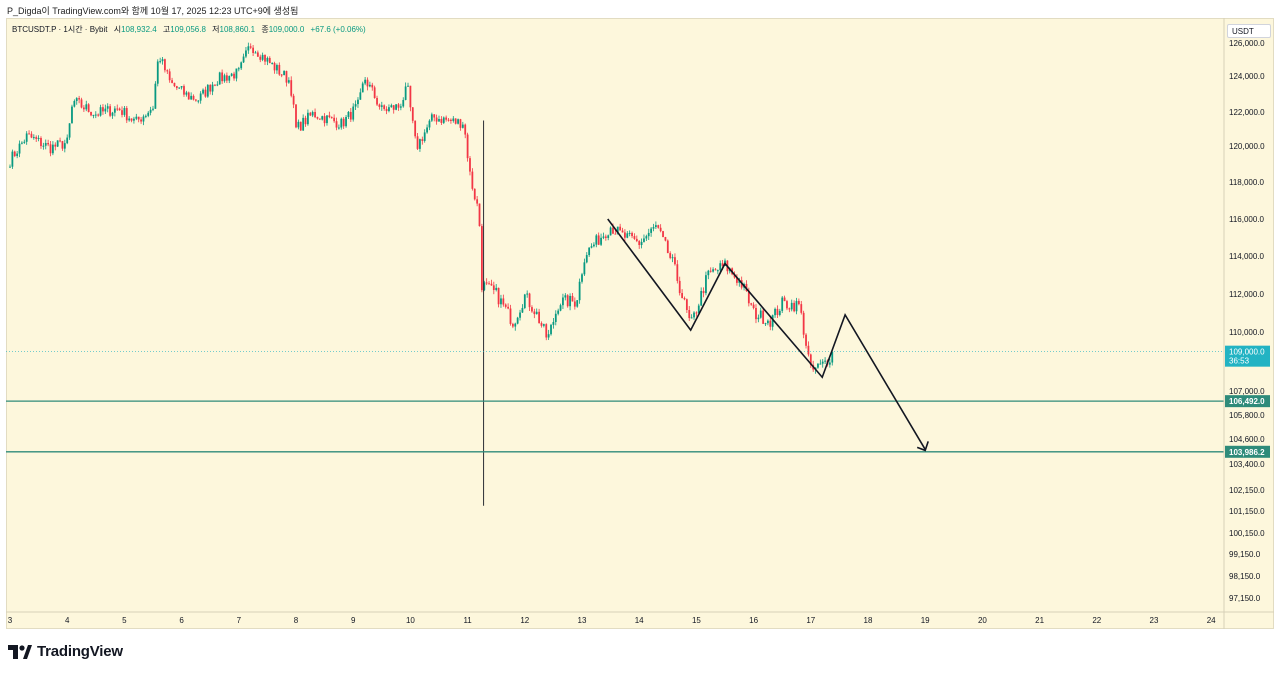 The height and width of the screenshot is (673, 1280). What do you see at coordinates (1247, 401) in the screenshot?
I see `price-tags: 109,000.036:53 106,492.0 103,986.2` at bounding box center [1247, 401].